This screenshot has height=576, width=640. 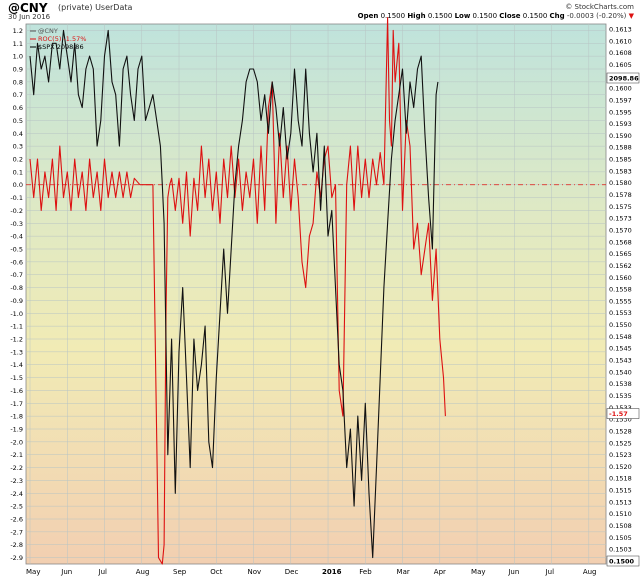 I want to click on chart-date: 30 Jun 2016, so click(x=29, y=17).